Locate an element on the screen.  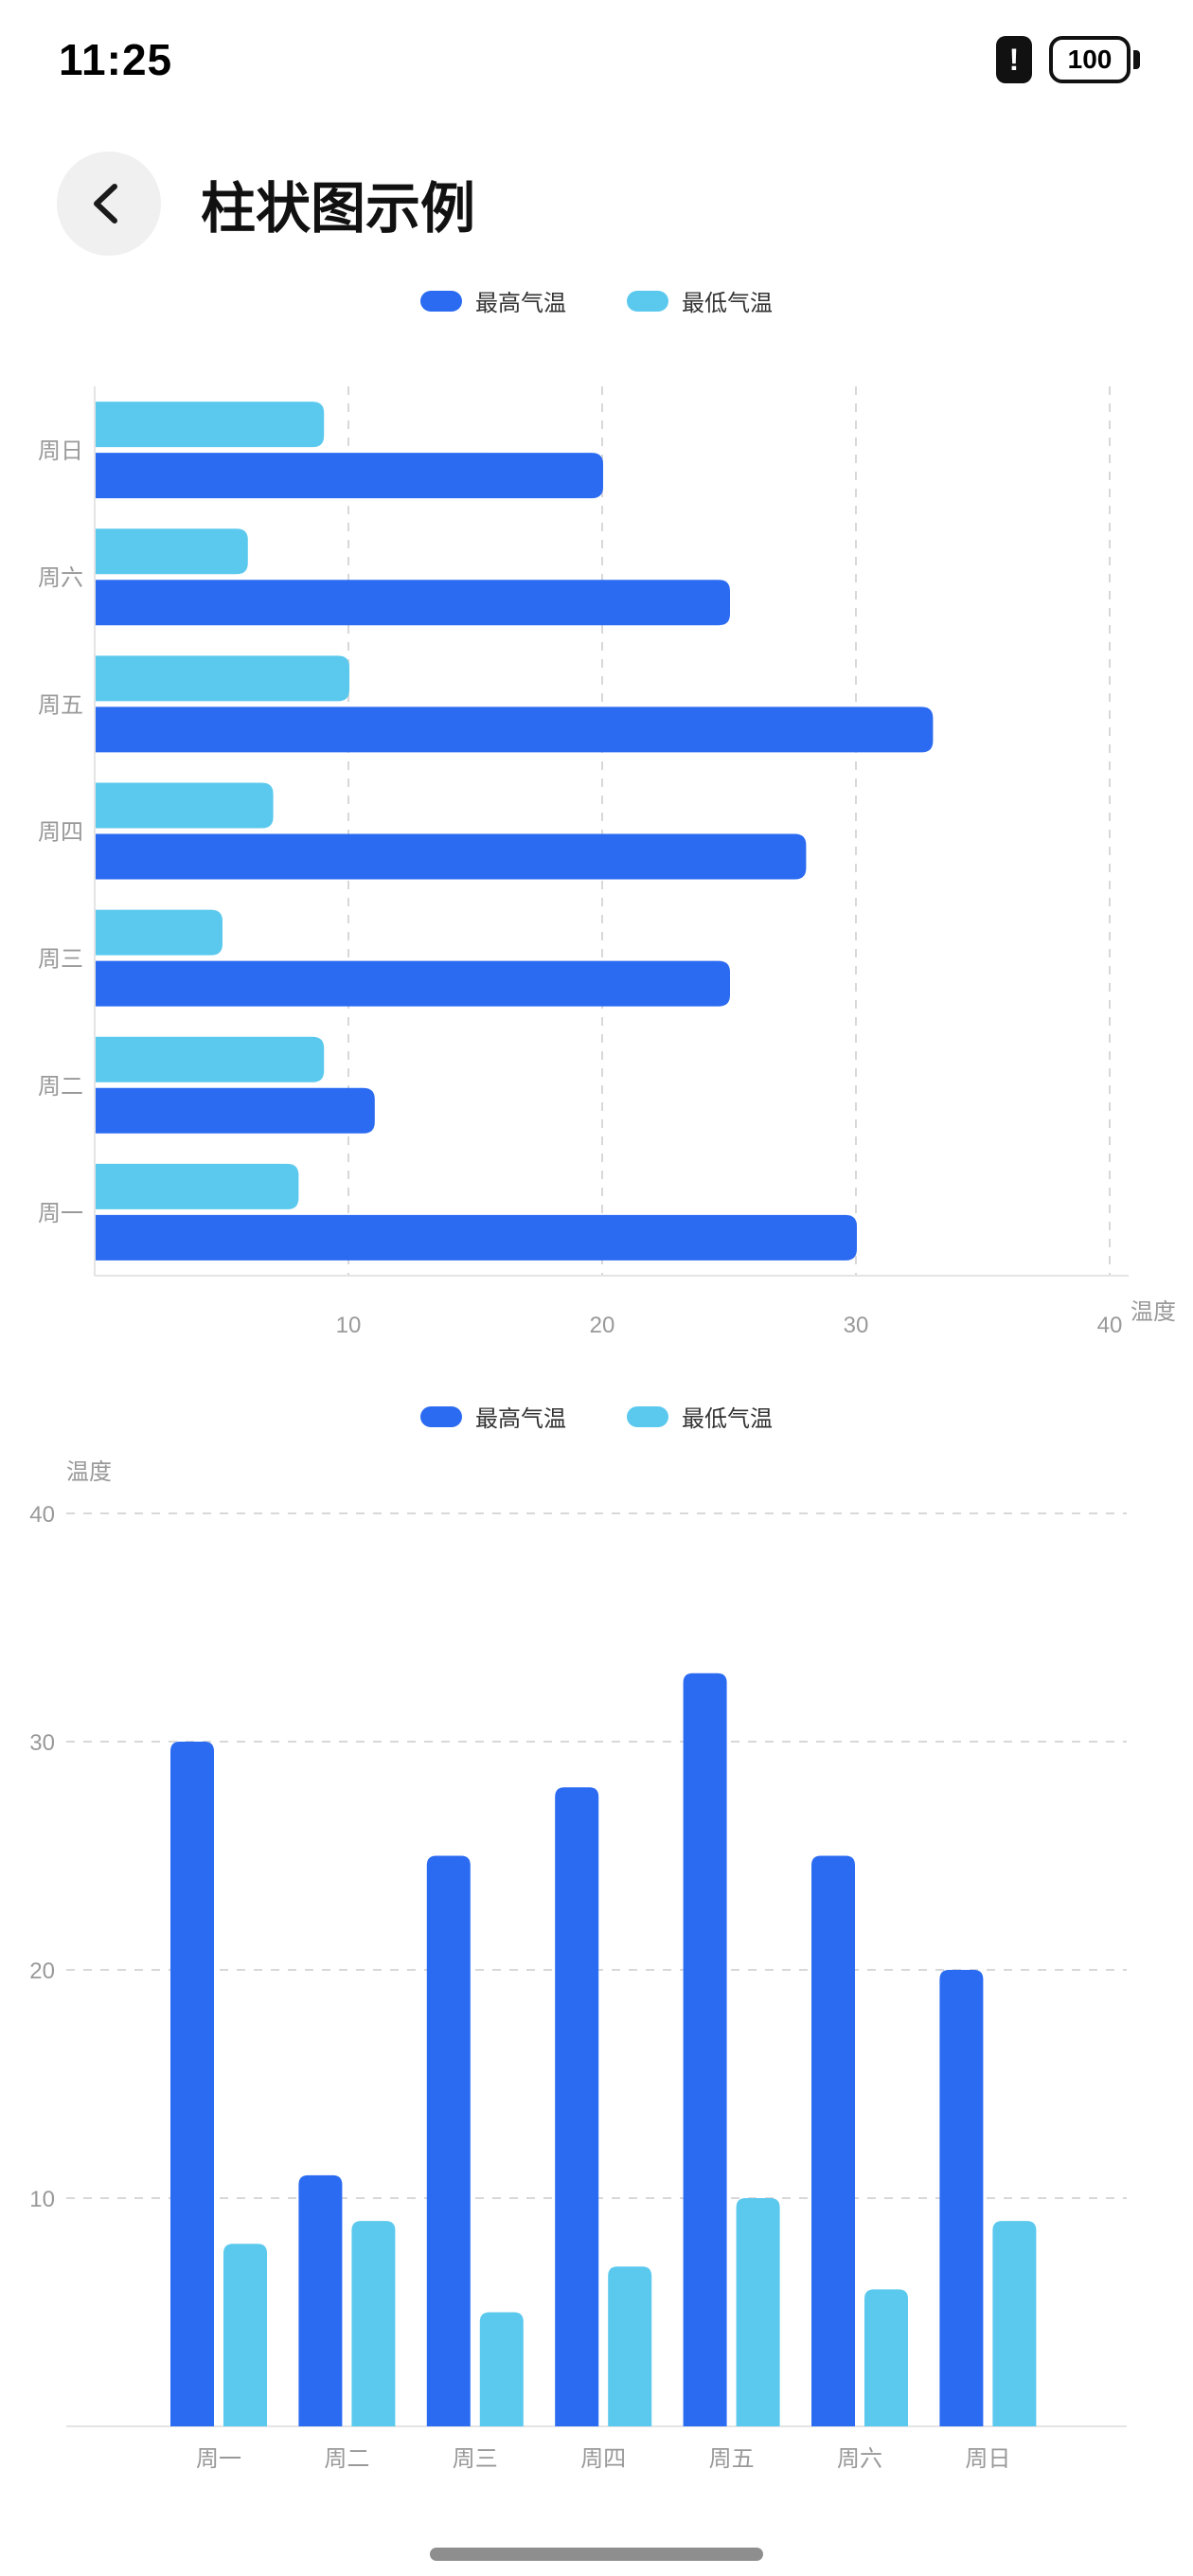
battery-level: 100 is located at coordinates (1090, 59).